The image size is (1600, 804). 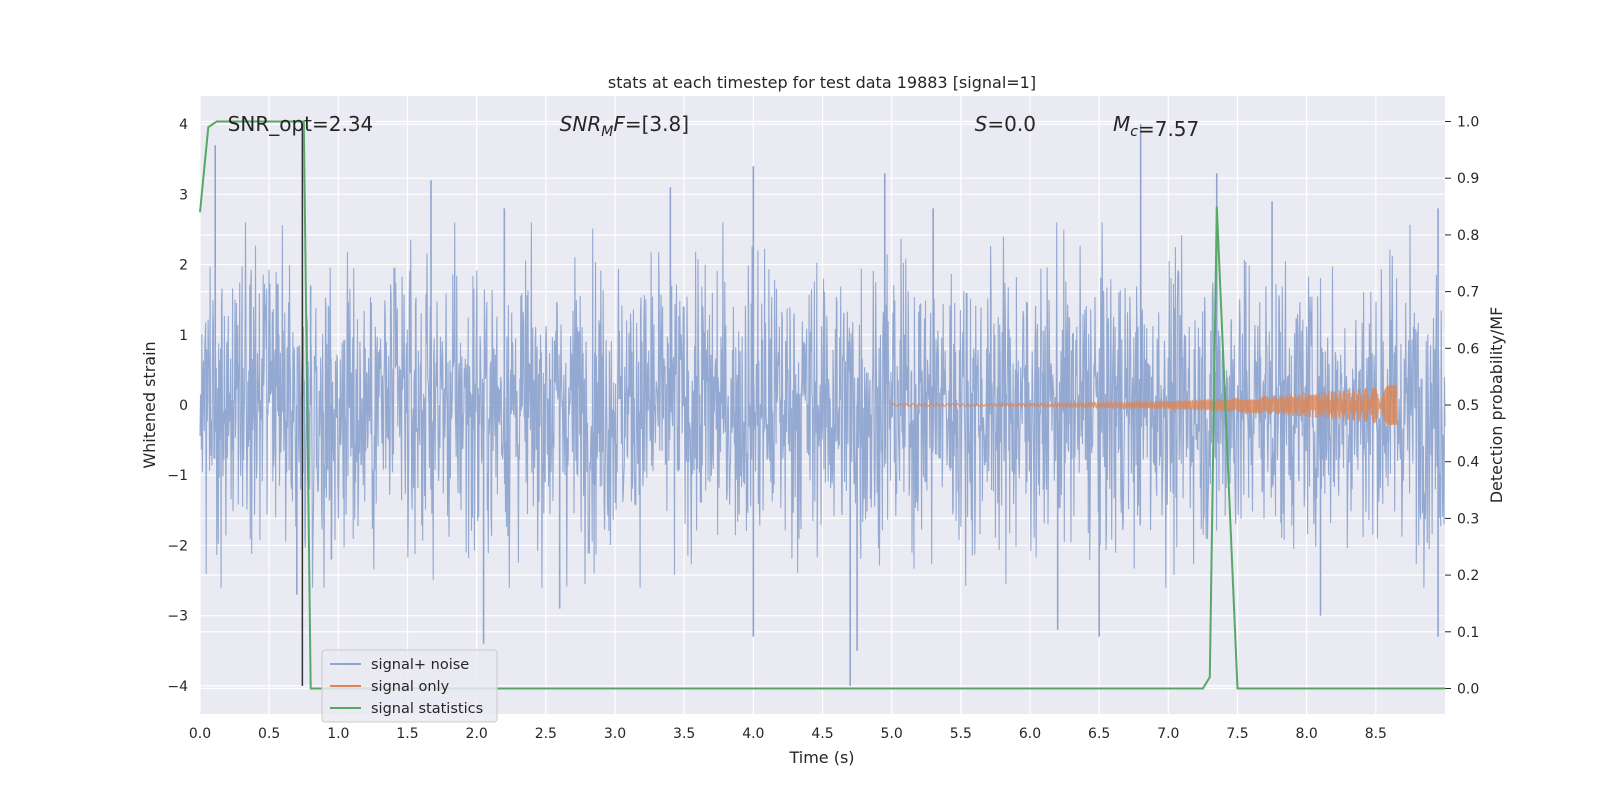 What do you see at coordinates (183, 125) in the screenshot?
I see `y-left-tick-label-8: 4` at bounding box center [183, 125].